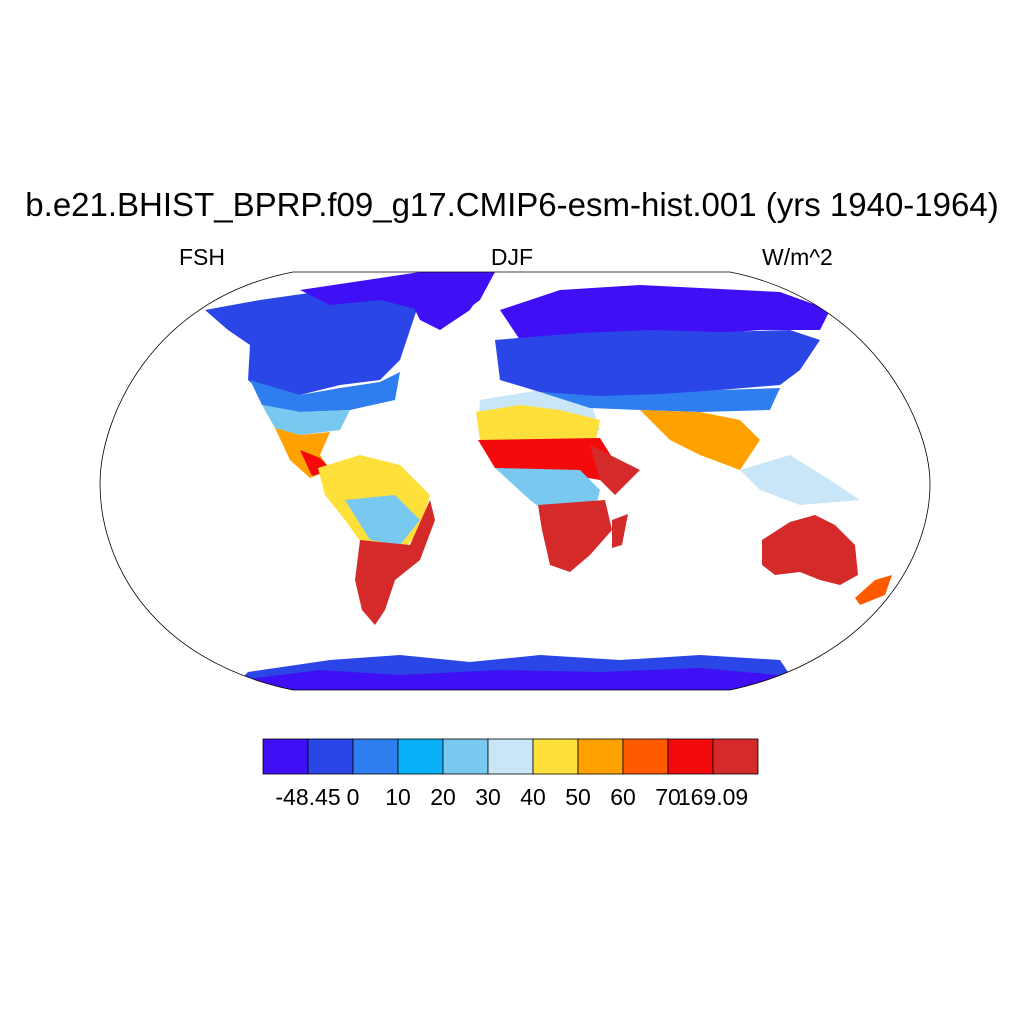 The width and height of the screenshot is (1024, 1024). What do you see at coordinates (575, 536) in the screenshot?
I see `africa-south-extreme` at bounding box center [575, 536].